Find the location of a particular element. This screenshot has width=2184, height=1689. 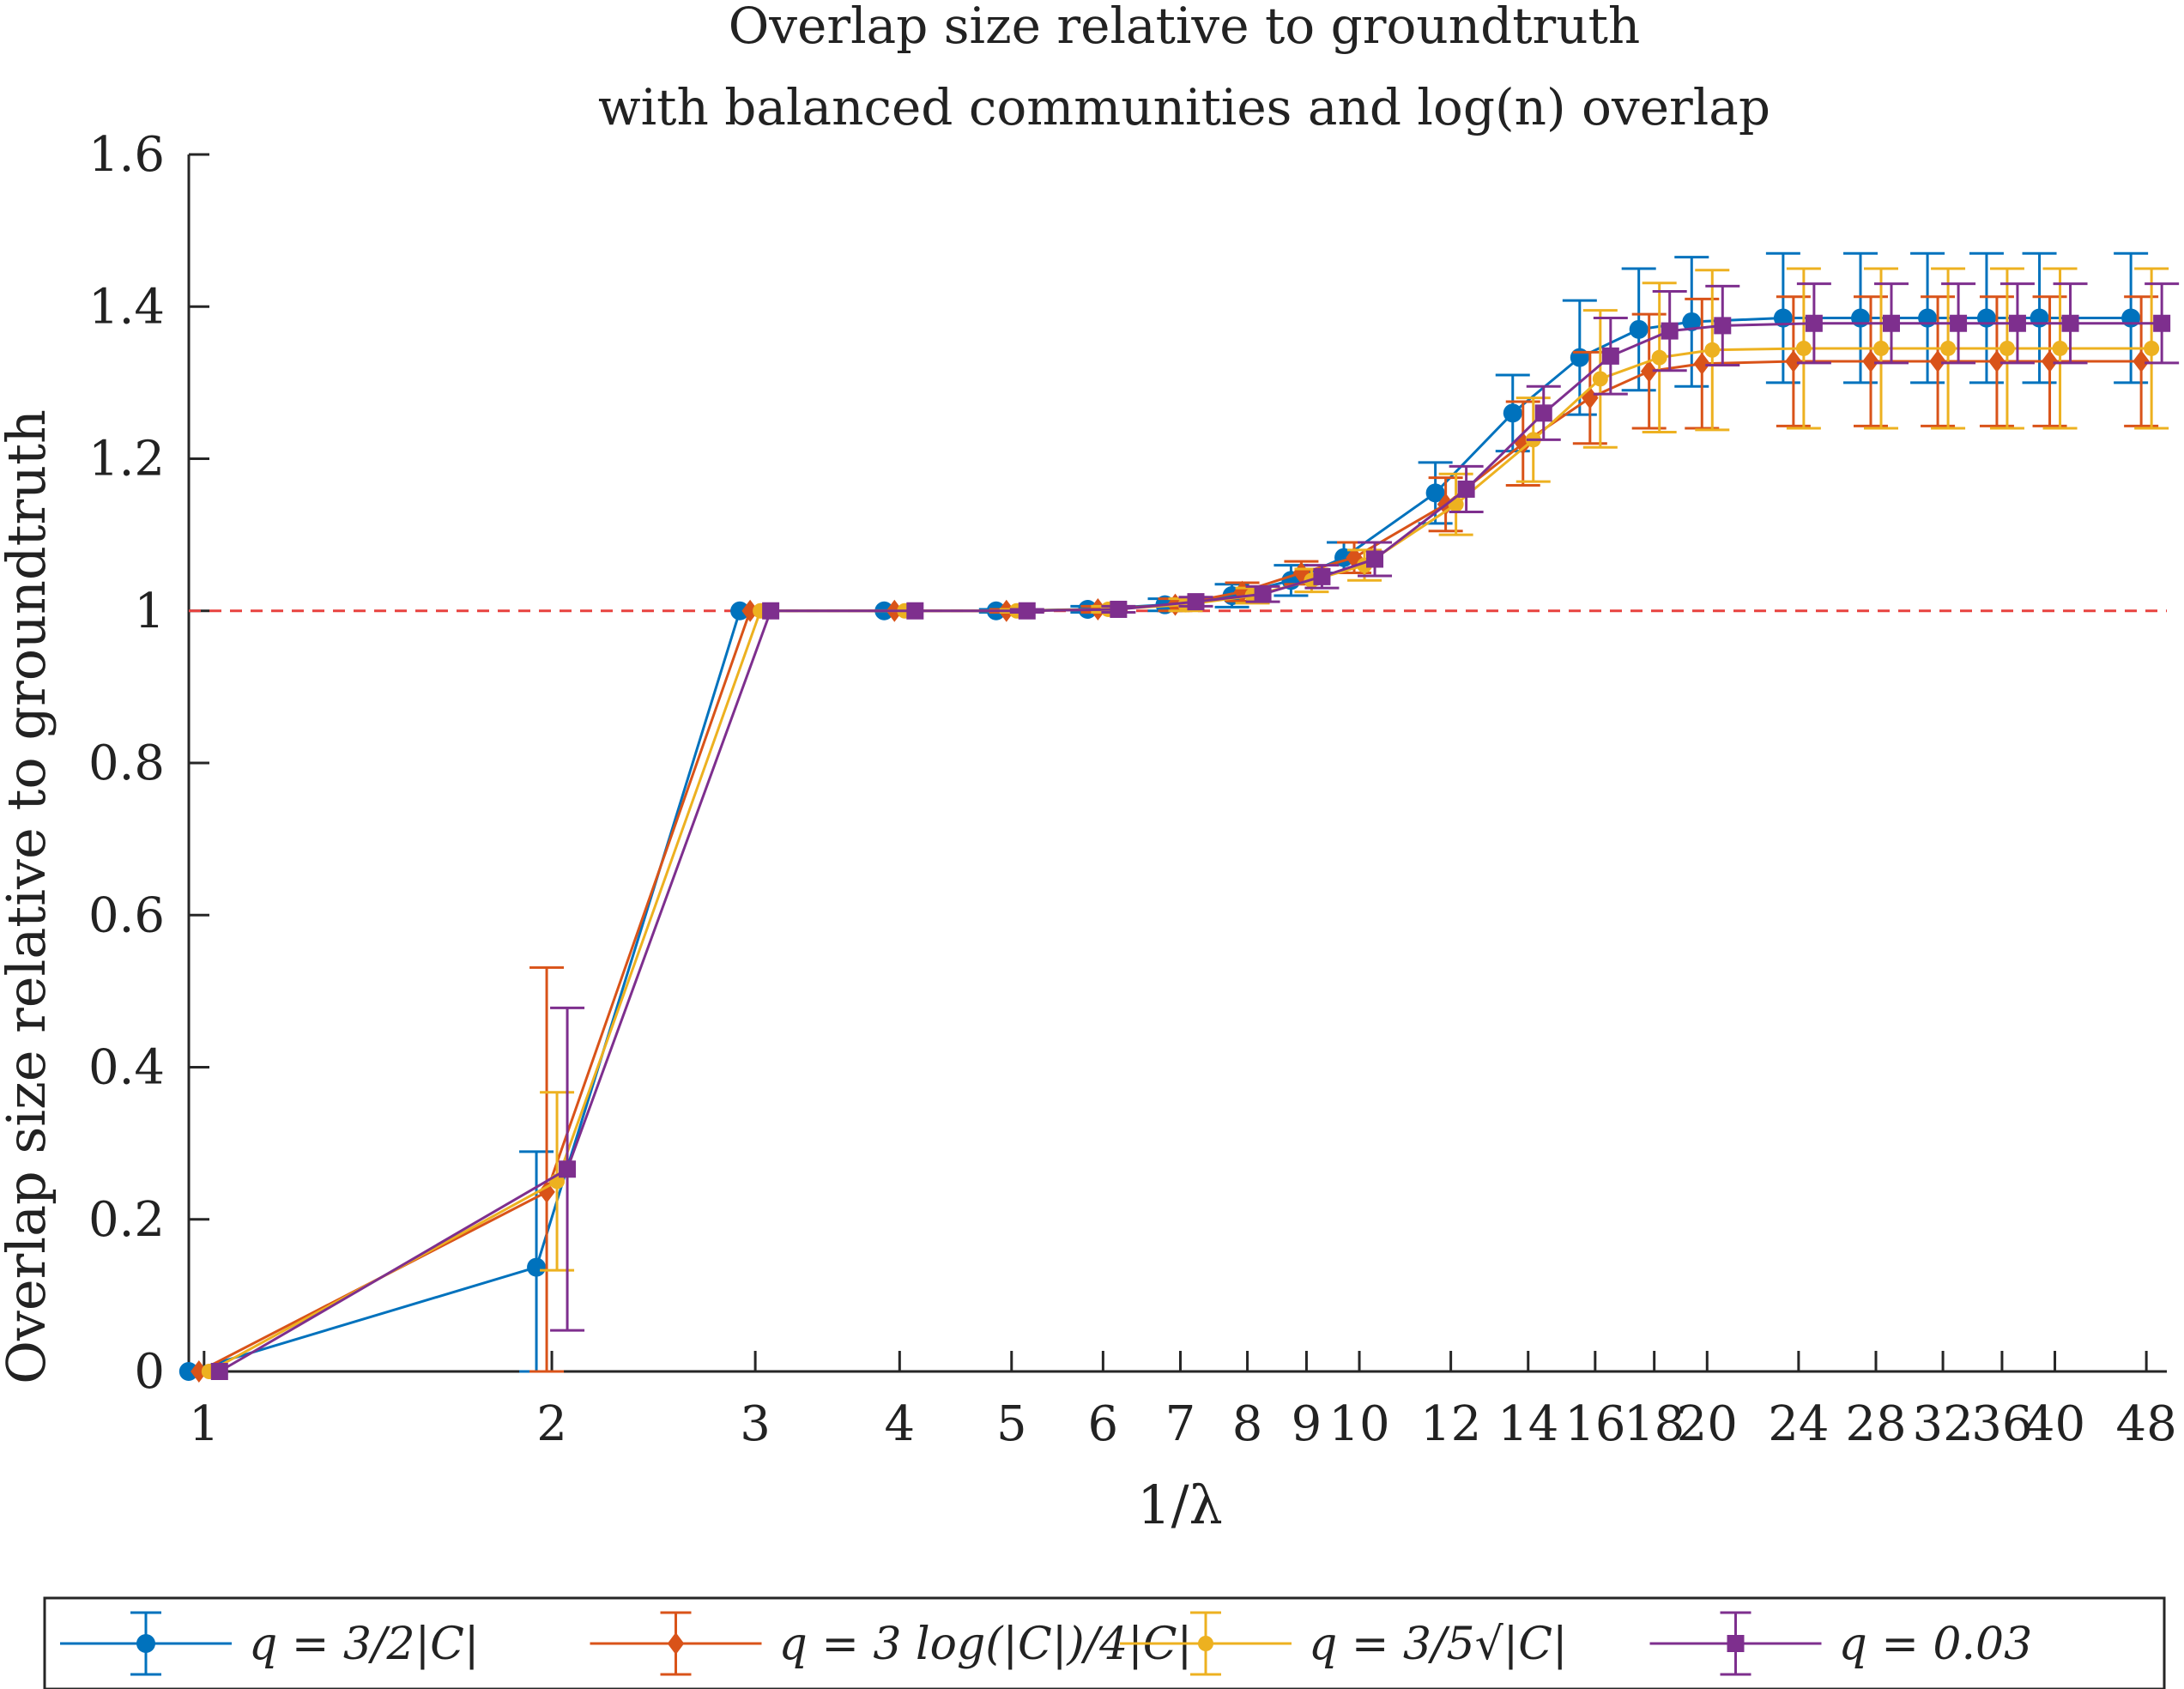

chart-title-line1: Overlap size relative to groundtruth is located at coordinates (1185, 28).